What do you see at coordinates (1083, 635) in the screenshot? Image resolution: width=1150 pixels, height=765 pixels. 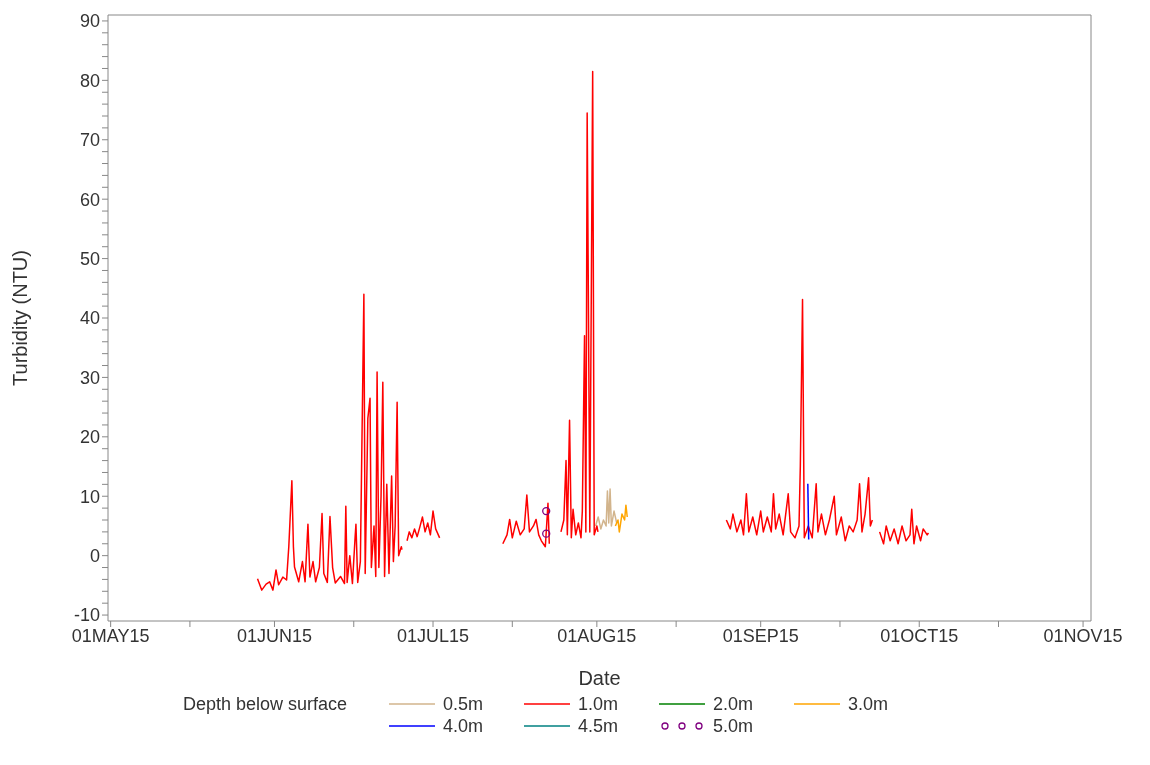 I see `x-tick-label: 01NOV15` at bounding box center [1083, 635].